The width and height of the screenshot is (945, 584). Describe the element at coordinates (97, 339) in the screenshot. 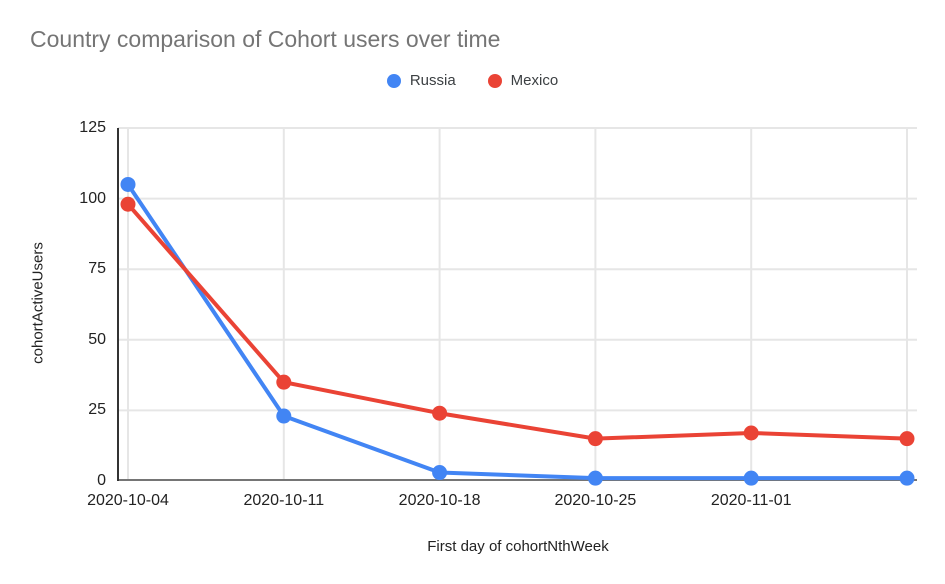

I see `y-tick-50: 50` at that location.